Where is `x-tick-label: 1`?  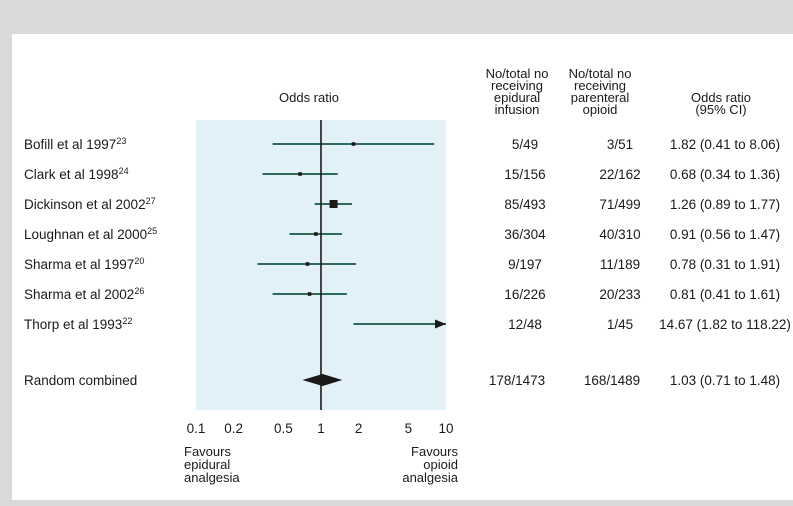
x-tick-label: 1 is located at coordinates (321, 428).